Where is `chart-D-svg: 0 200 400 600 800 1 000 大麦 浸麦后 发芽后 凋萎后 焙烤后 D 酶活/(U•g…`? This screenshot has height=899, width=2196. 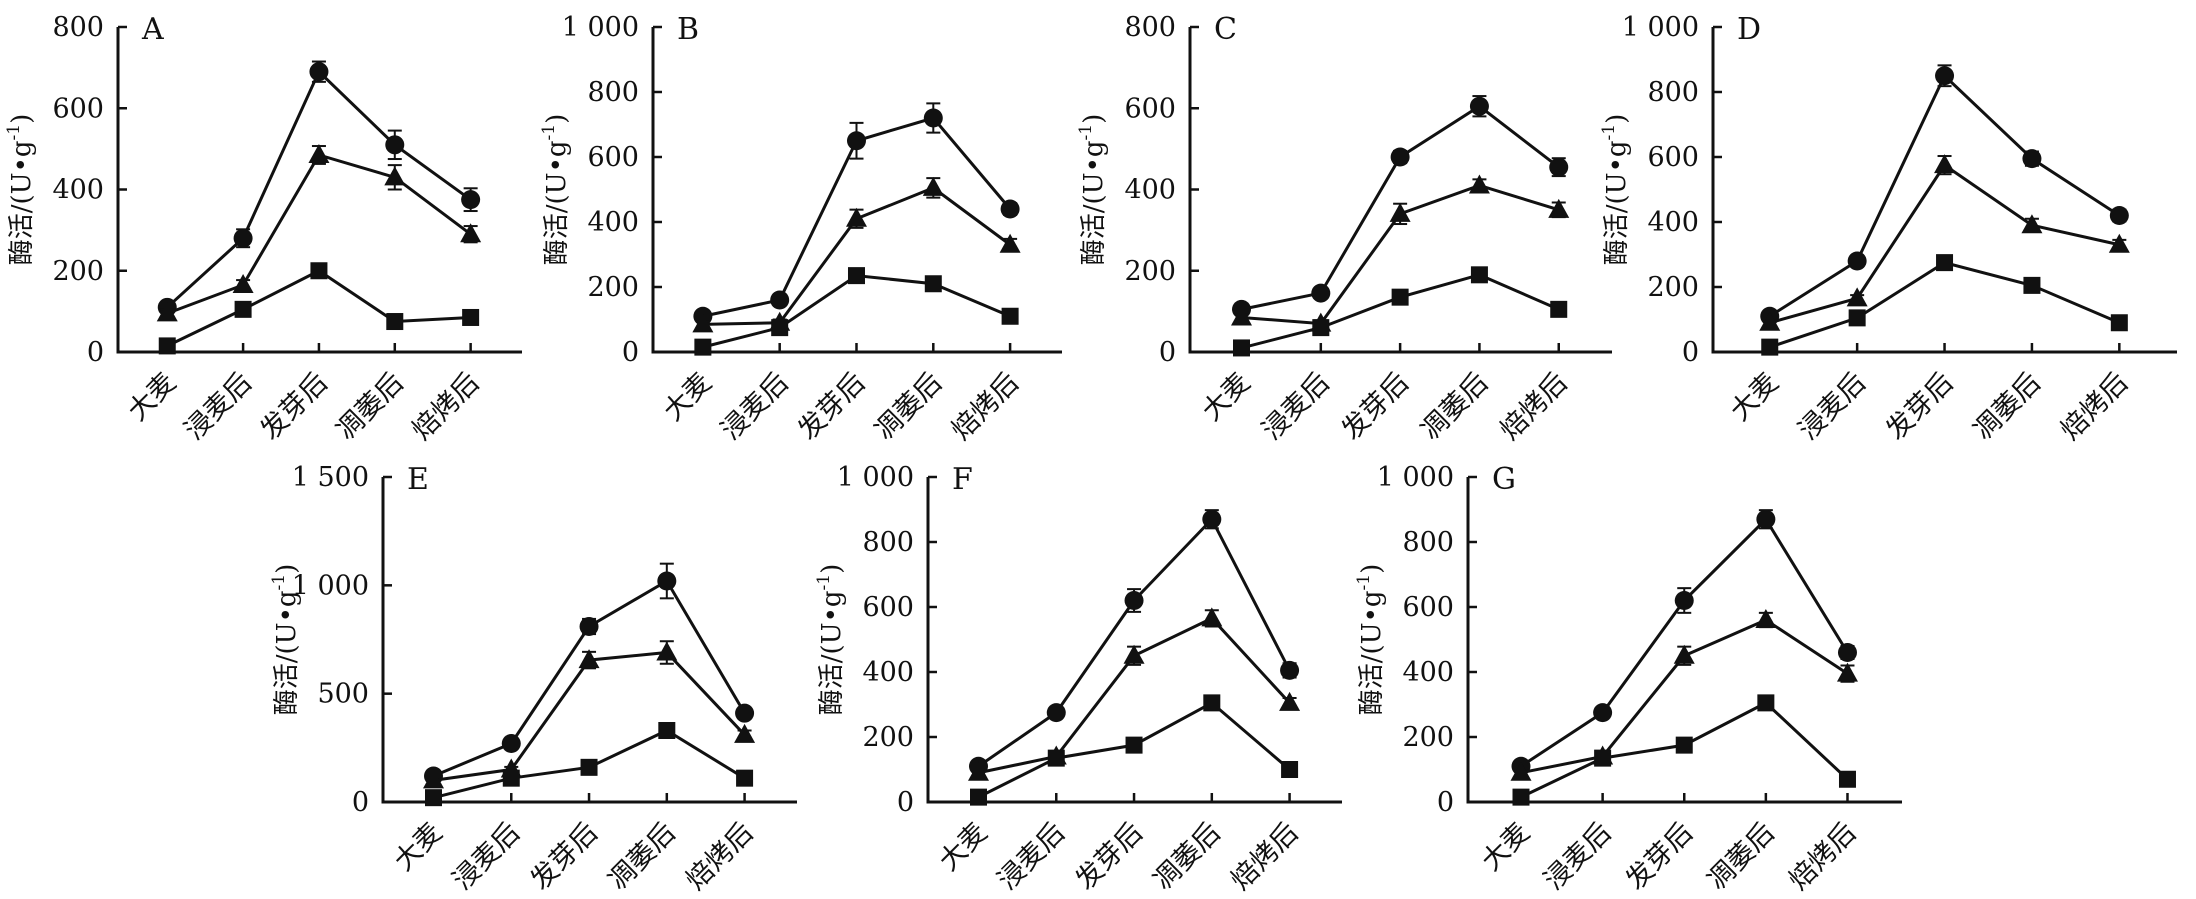 chart-D-svg: 0 200 400 600 800 1 000 大麦 浸麦后 发芽后 凋萎后 焙烤后 D 酶活/(U•g… is located at coordinates (1888, 229).